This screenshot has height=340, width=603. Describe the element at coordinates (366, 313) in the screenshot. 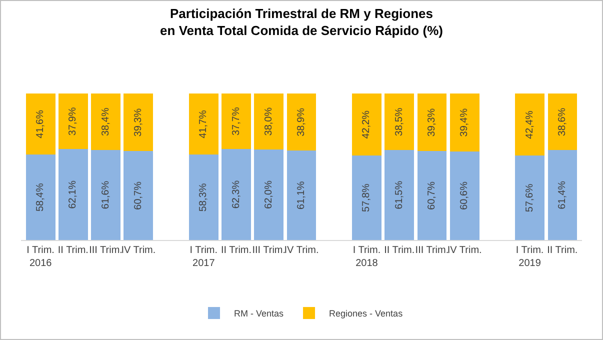

I see `legend-label: Regiones - Ventas` at that location.